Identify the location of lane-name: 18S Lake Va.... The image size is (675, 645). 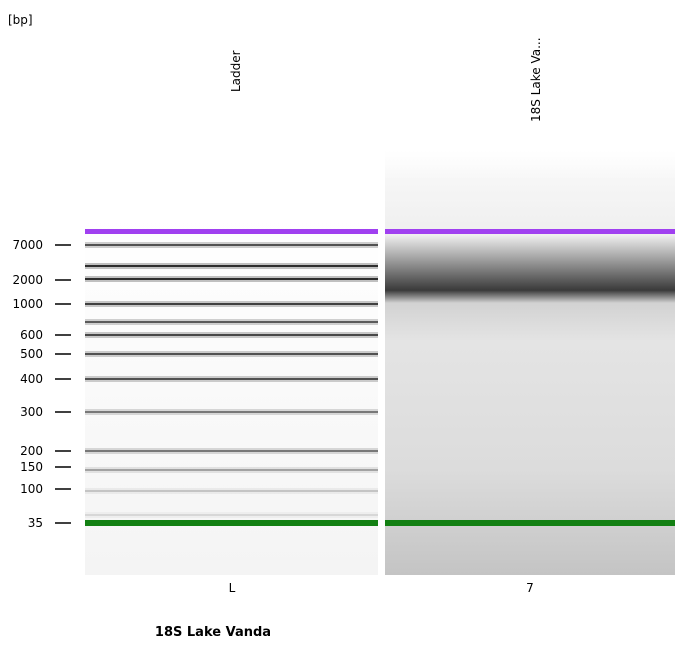
(536, 79).